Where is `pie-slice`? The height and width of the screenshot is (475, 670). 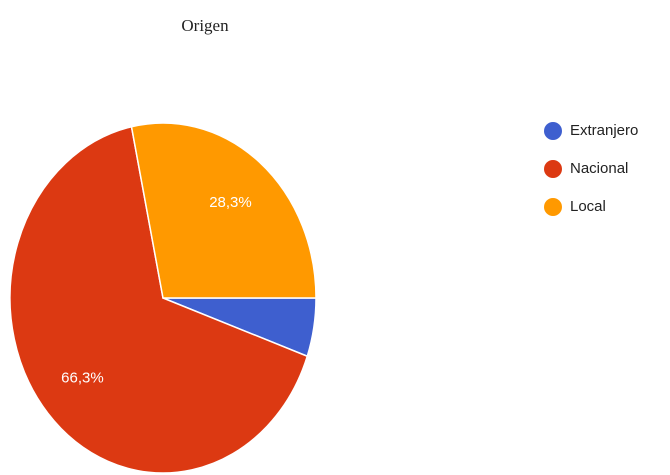
pie-slice is located at coordinates (223, 210).